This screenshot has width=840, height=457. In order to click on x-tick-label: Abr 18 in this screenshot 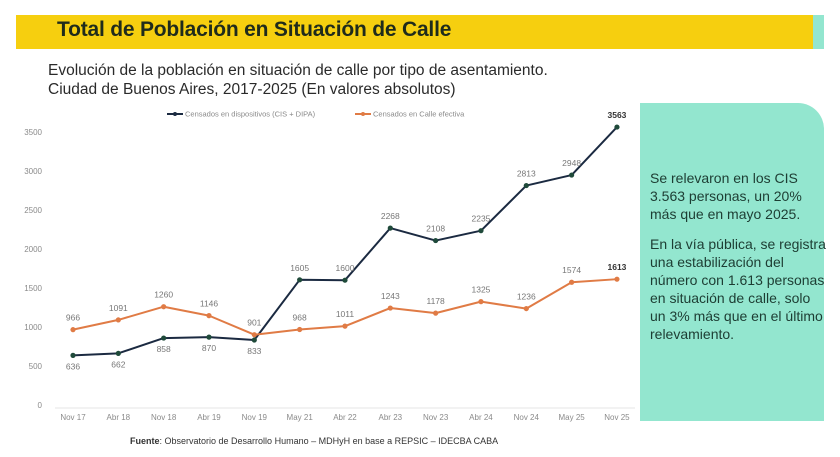, I will do `click(119, 417)`.